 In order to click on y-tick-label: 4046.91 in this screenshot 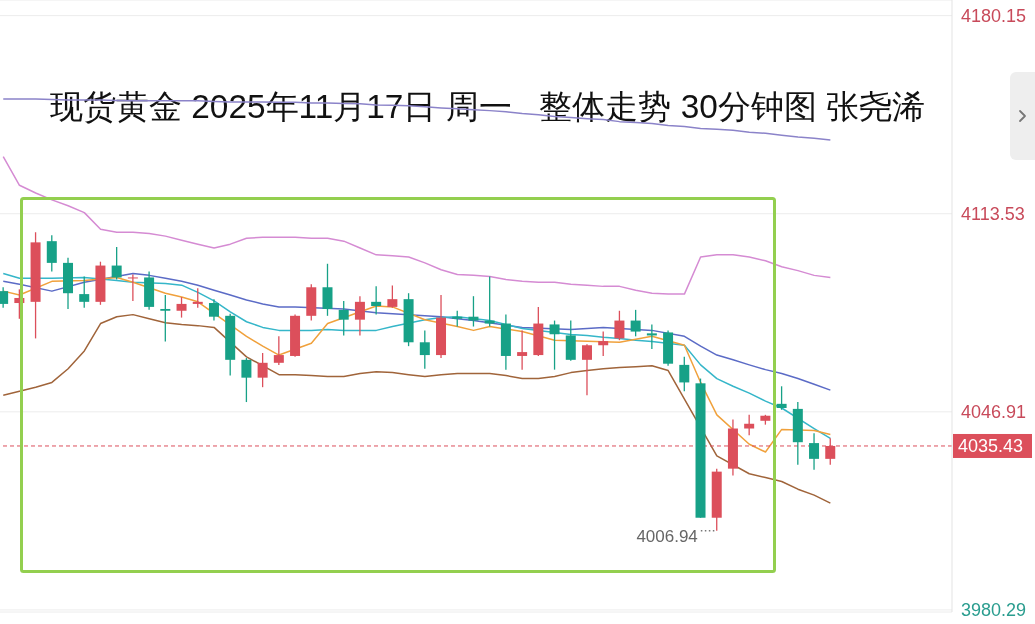, I will do `click(994, 411)`.